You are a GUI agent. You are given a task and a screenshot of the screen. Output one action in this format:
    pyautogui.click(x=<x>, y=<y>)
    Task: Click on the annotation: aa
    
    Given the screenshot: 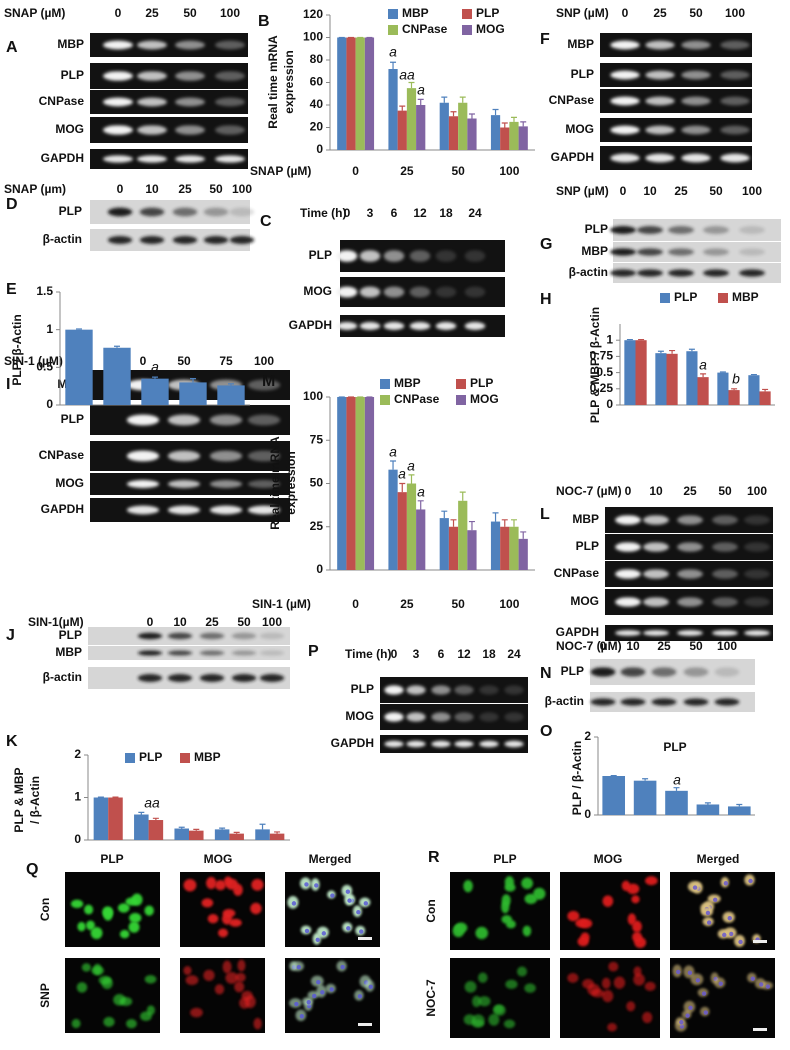 What is the action you would take?
    pyautogui.click(x=407, y=75)
    